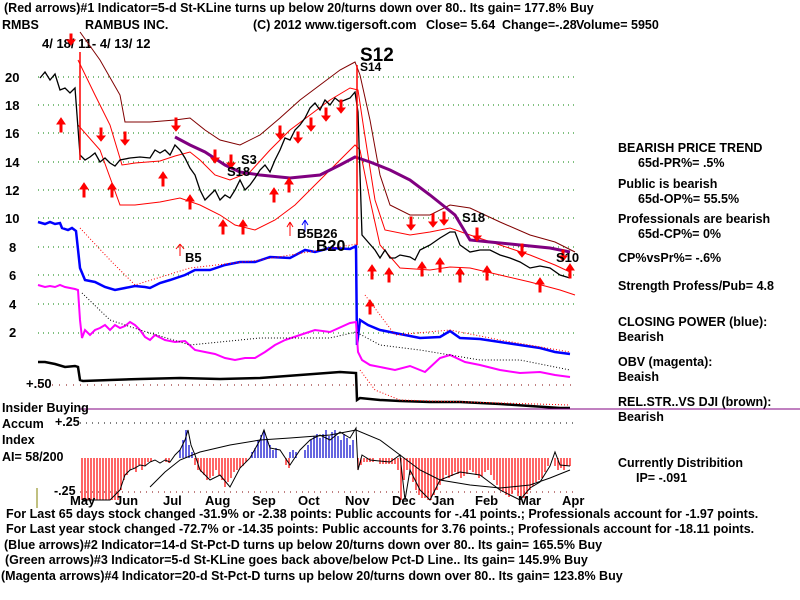  Describe the element at coordinates (12, 162) in the screenshot. I see `svg-text: 14` at that location.